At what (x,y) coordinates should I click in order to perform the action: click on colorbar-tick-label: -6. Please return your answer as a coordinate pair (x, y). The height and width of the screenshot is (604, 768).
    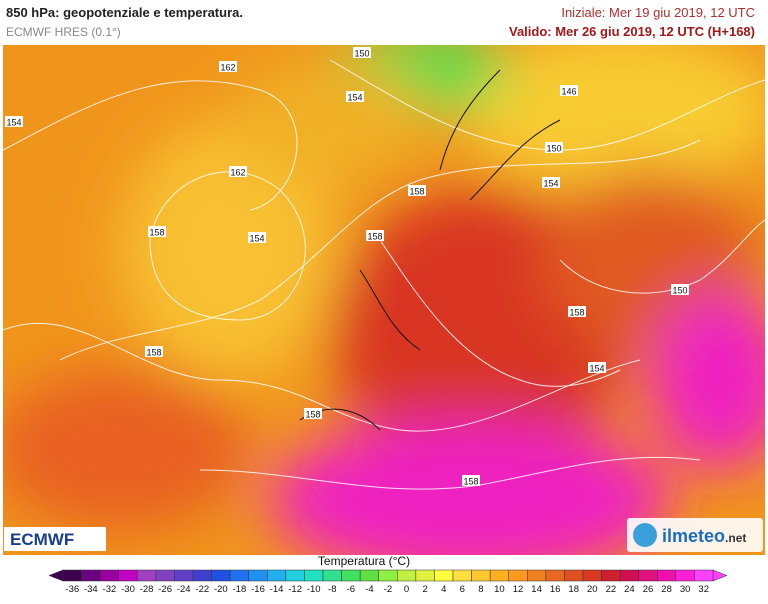
    Looking at the image, I should click on (351, 589).